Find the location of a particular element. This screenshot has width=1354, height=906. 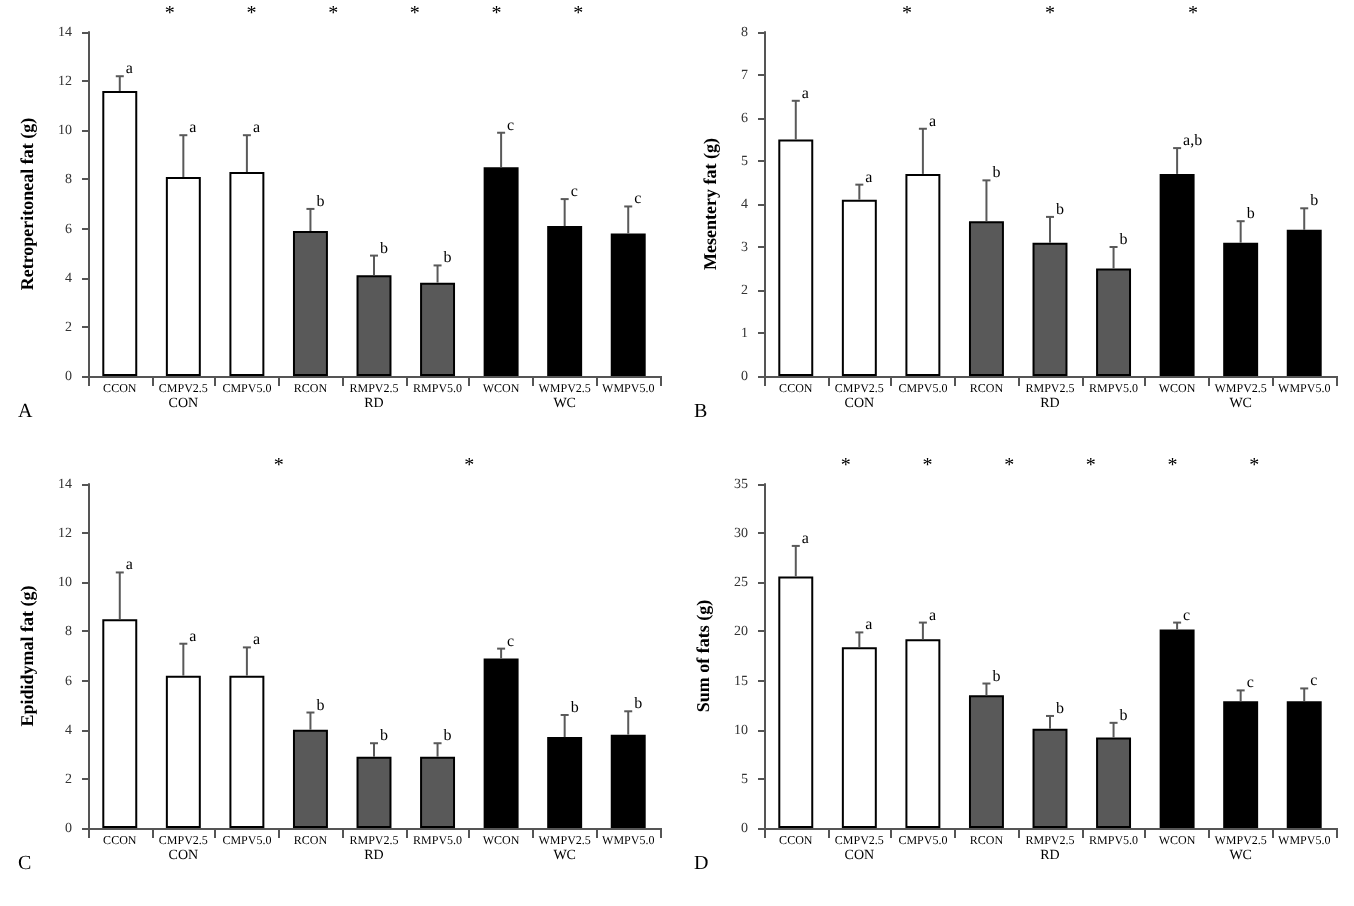

text: B is located at coordinates (701, 412).